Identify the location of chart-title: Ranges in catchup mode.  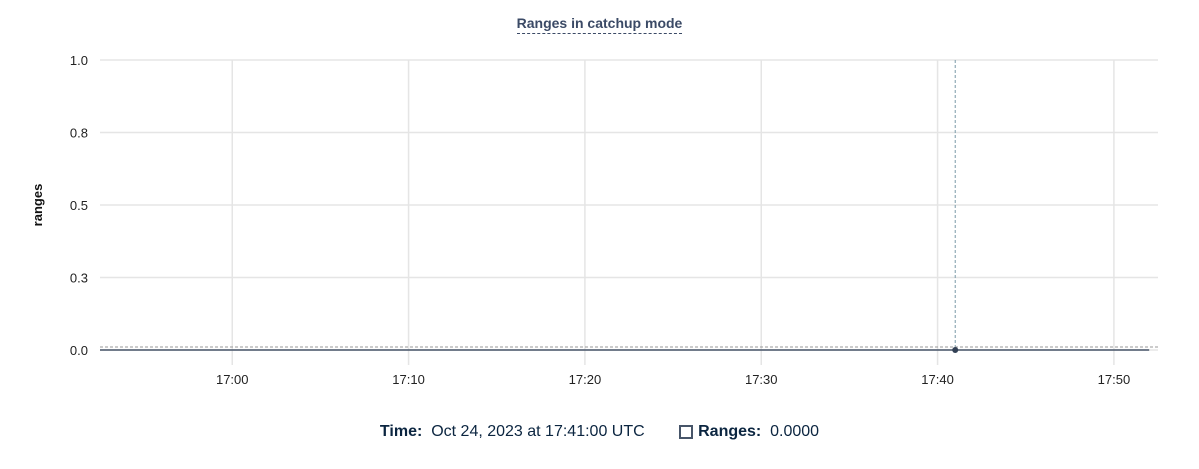
(599, 24).